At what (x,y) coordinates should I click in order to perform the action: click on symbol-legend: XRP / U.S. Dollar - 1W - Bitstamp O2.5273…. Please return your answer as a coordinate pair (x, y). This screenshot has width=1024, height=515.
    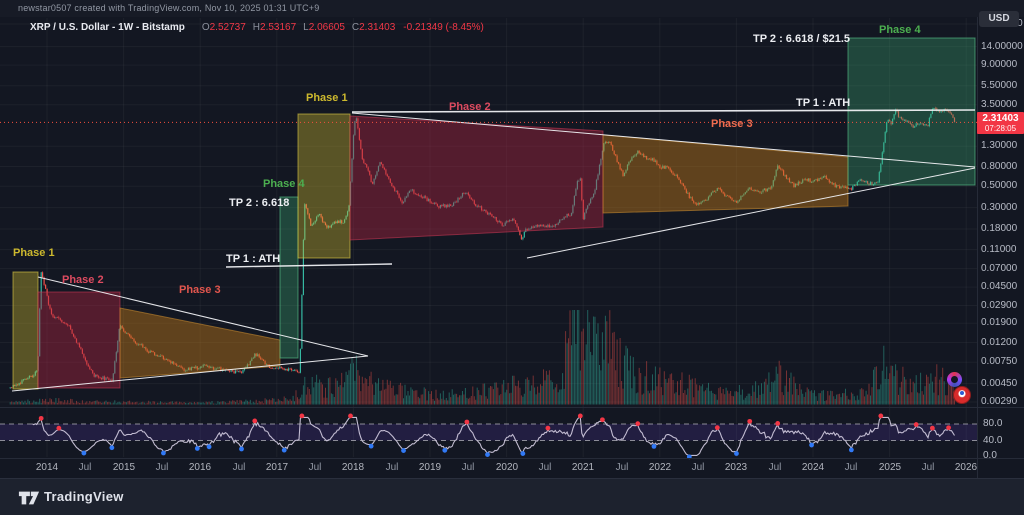
    Looking at the image, I should click on (257, 27).